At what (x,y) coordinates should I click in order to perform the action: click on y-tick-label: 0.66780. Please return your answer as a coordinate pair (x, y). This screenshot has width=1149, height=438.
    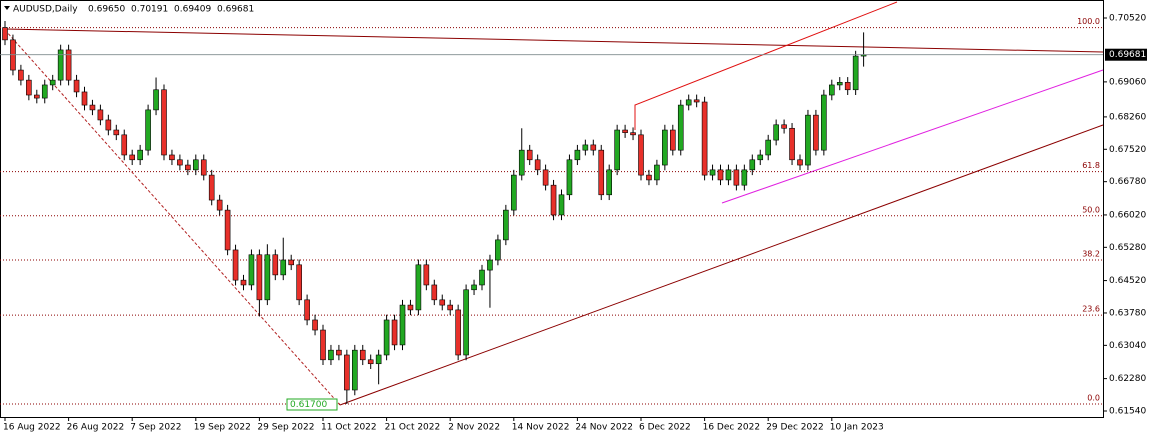
    Looking at the image, I should click on (1127, 182).